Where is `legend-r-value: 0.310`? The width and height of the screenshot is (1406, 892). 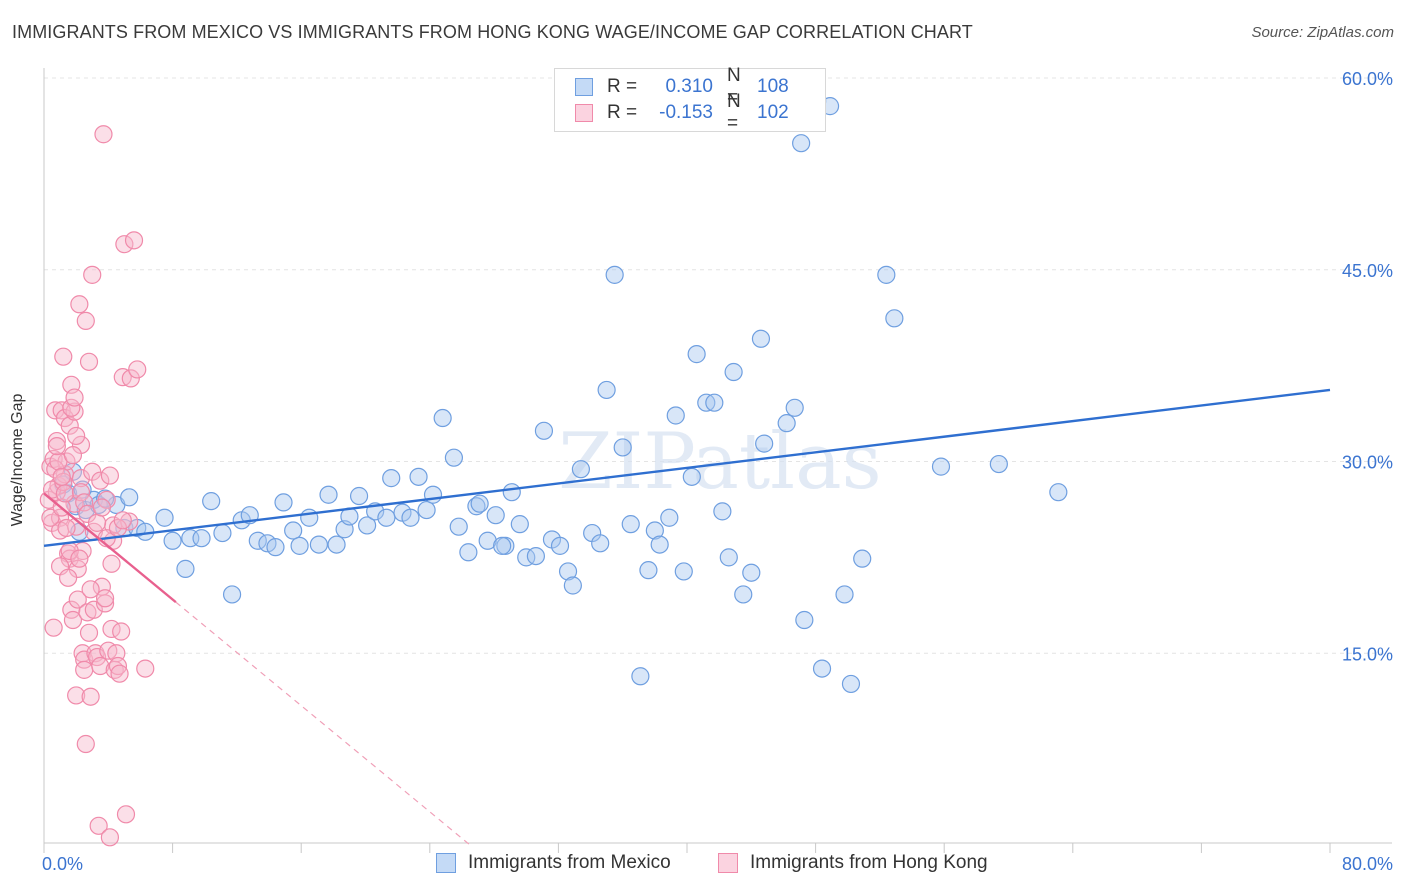 legend-r-value: 0.310 is located at coordinates (689, 86).